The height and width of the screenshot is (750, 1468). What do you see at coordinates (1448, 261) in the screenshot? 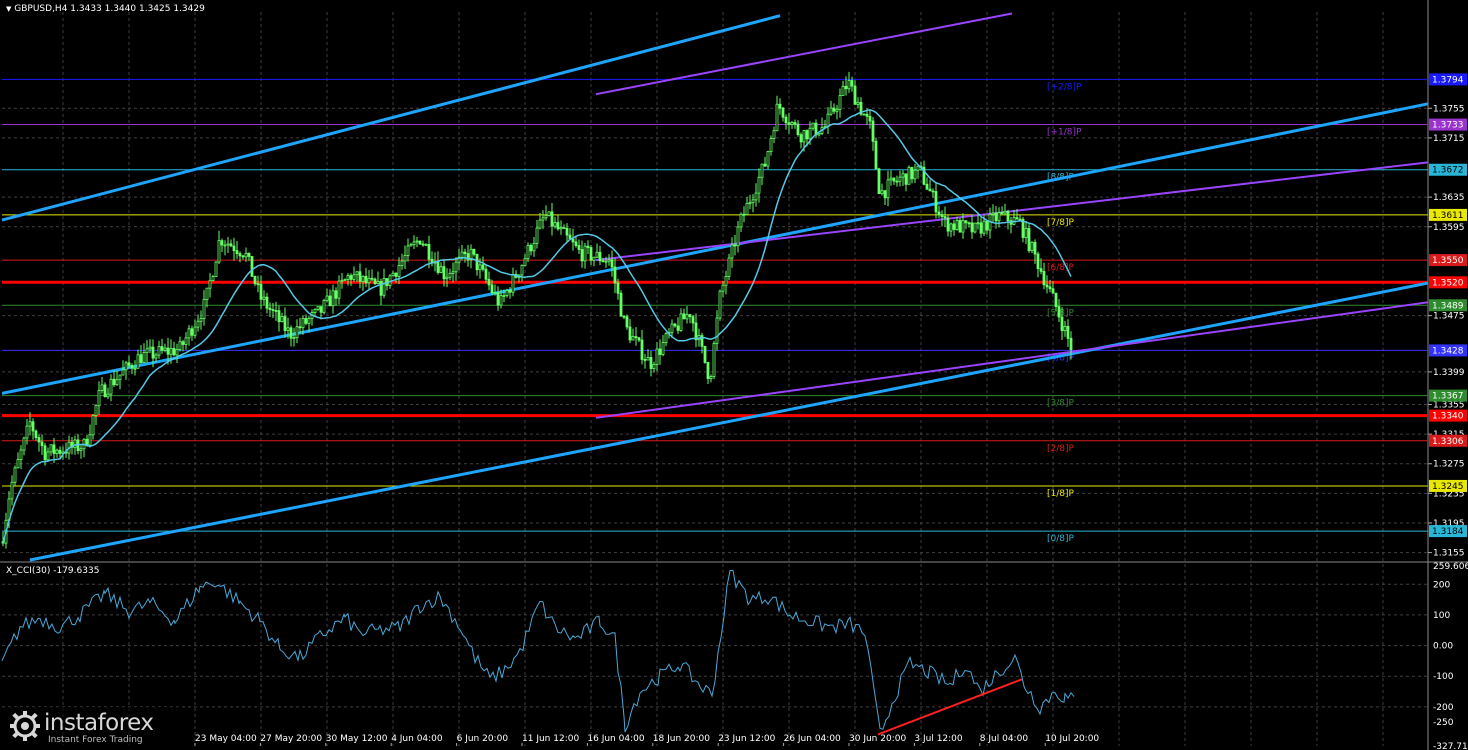
I see `murrey-price-tag-label: 1.3550` at bounding box center [1448, 261].